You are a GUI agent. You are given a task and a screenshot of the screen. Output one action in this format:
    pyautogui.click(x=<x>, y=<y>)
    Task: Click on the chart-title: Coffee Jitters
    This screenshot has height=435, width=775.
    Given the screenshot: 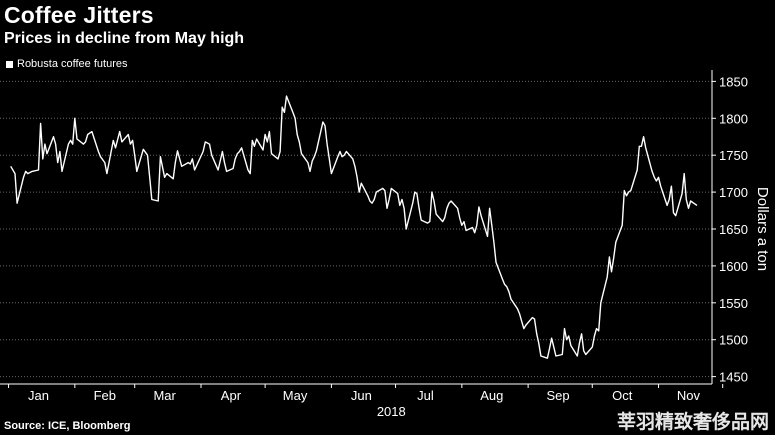 What is the action you would take?
    pyautogui.click(x=79, y=15)
    